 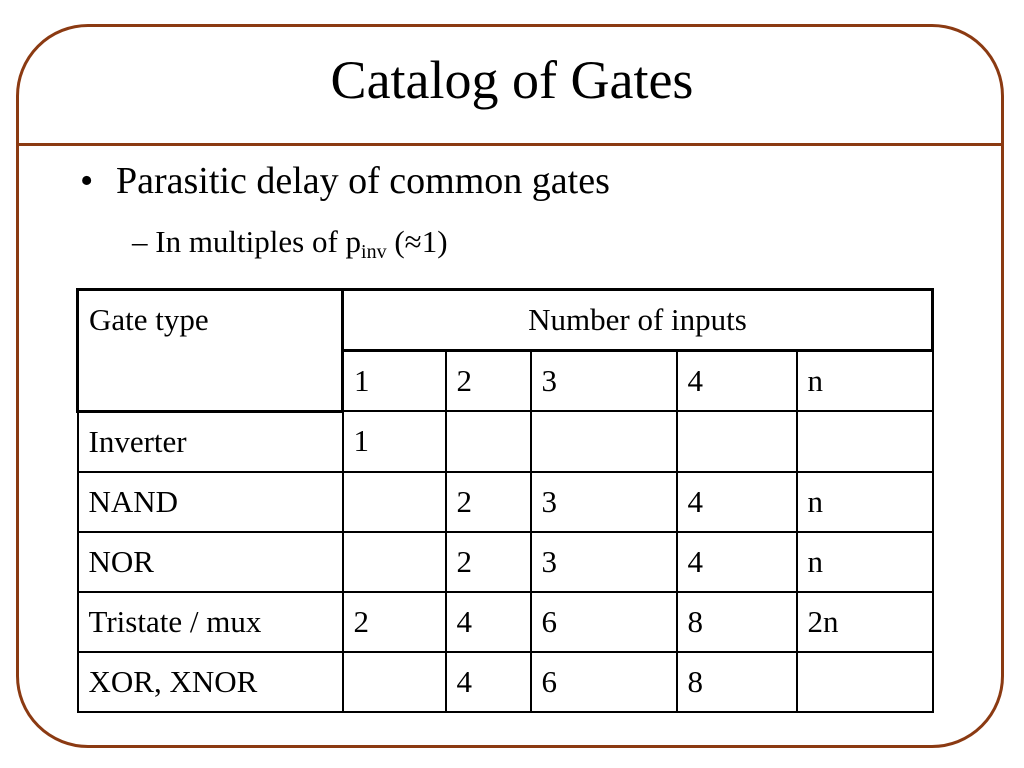 I want to click on header-gate-type: Gate type, so click(x=210, y=350).